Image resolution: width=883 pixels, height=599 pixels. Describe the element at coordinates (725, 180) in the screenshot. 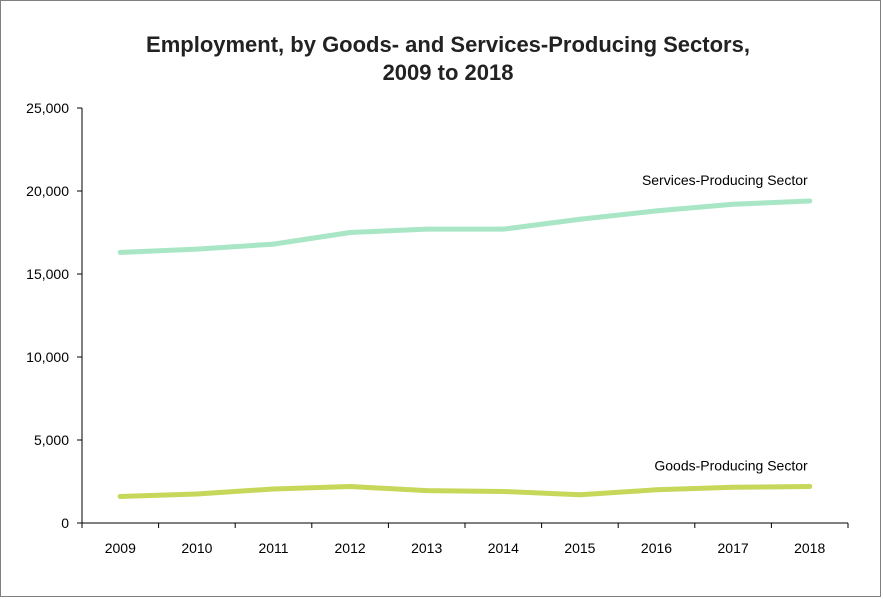

I see `series-label-1: Services-Producing Sector` at that location.